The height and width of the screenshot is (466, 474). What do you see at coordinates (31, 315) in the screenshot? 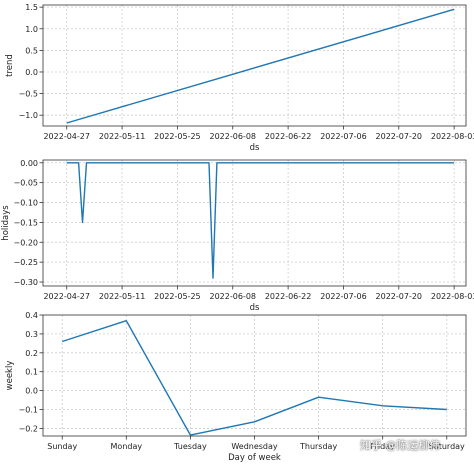
I see `weekly-y-tick-label: 0.4` at bounding box center [31, 315].